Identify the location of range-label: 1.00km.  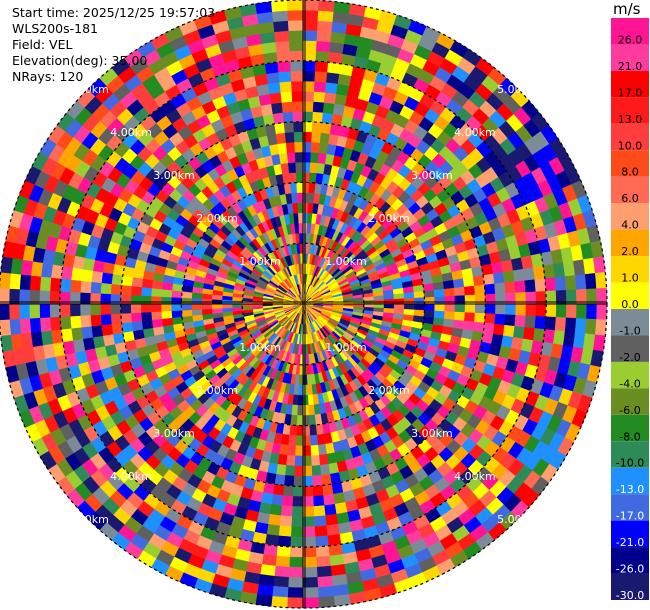
(346, 261).